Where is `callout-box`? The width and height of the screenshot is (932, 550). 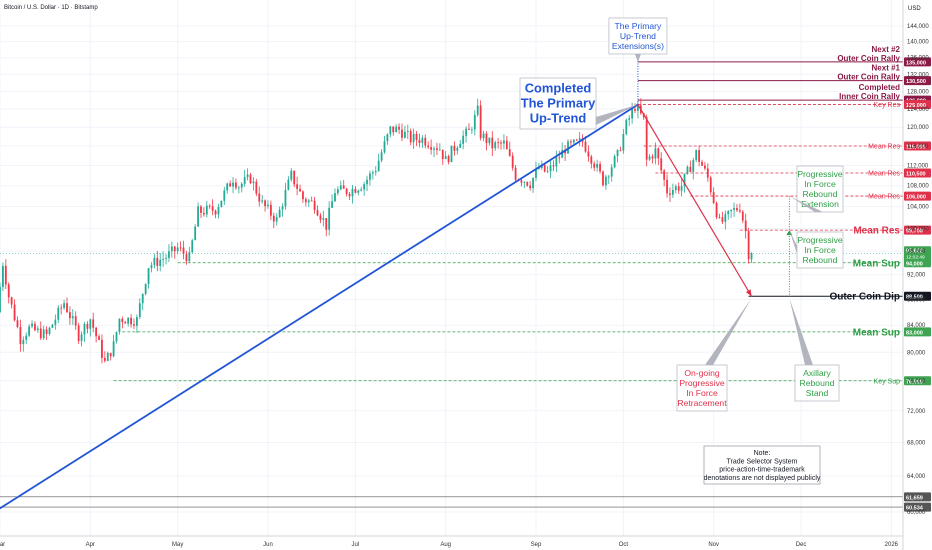
callout-box is located at coordinates (817, 383).